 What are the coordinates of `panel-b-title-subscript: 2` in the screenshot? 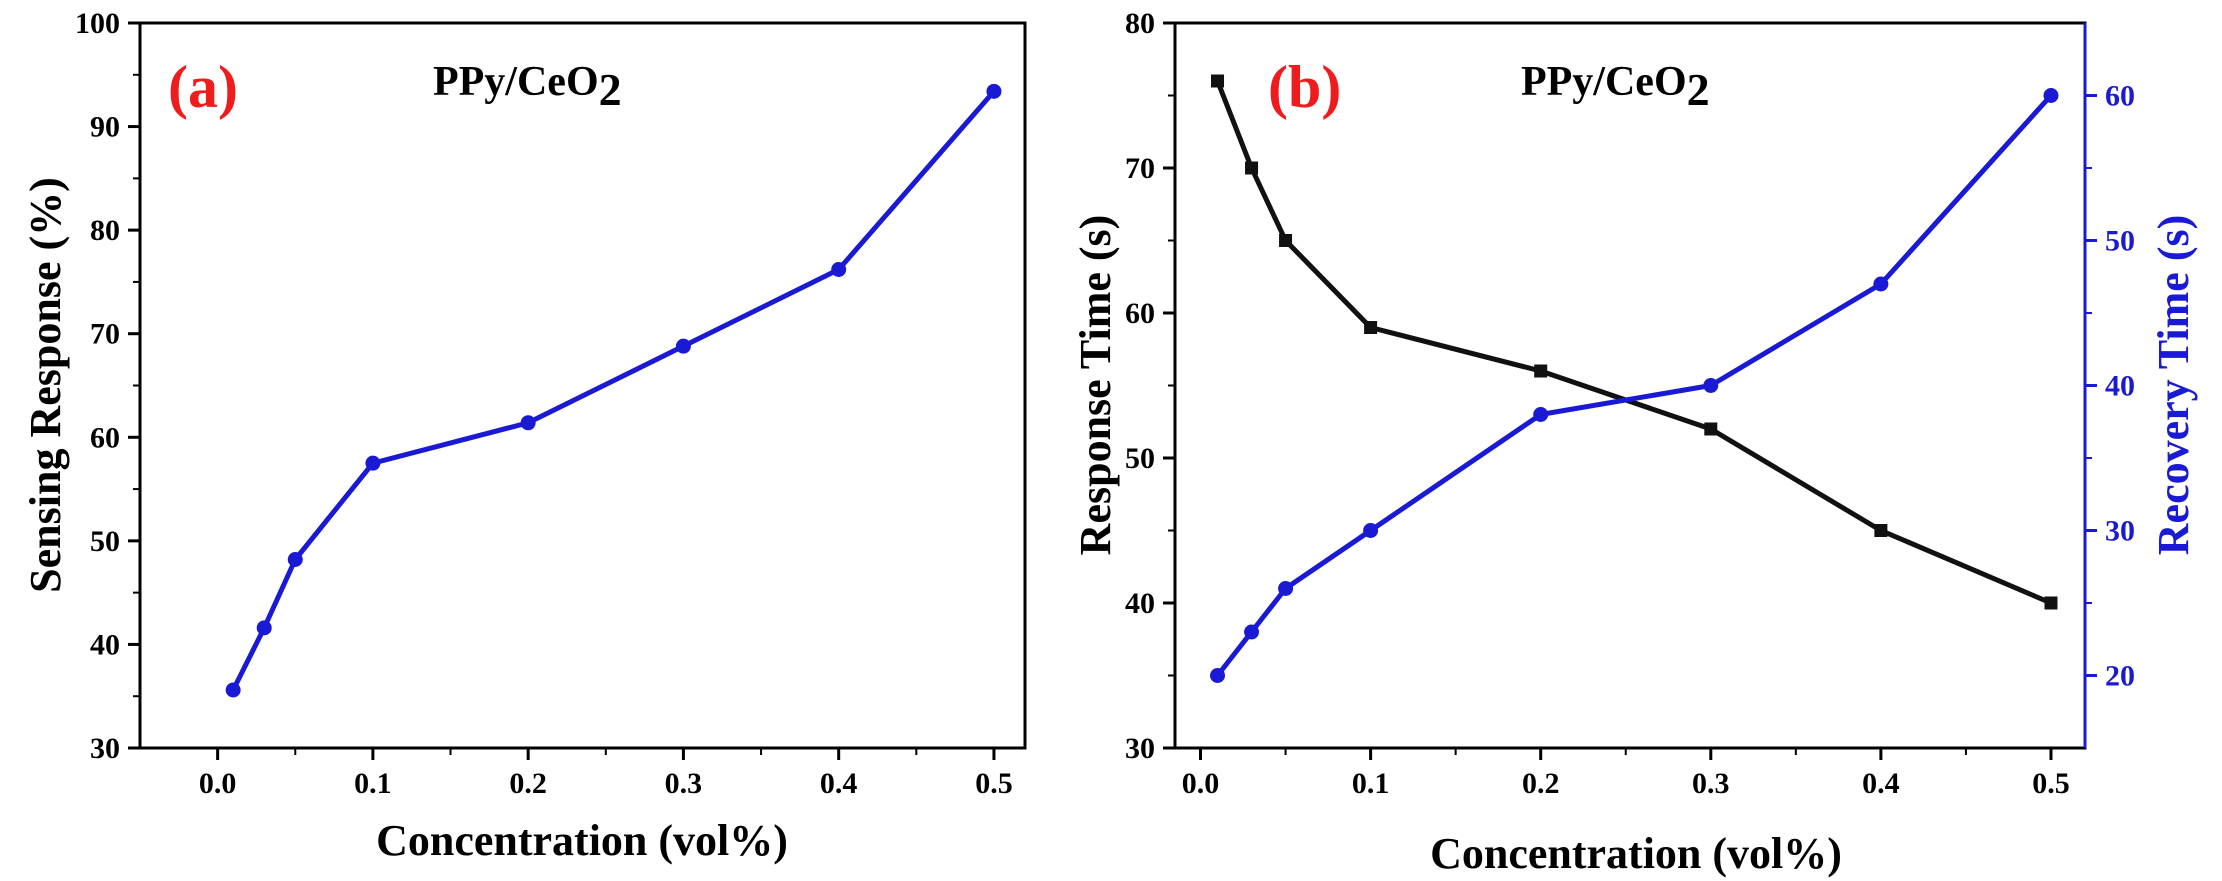 It's located at (1698, 89).